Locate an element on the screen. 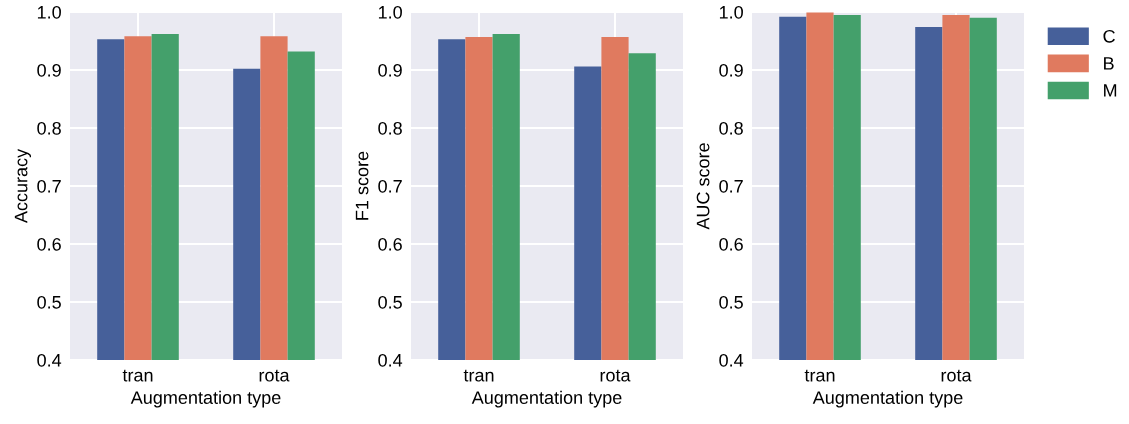 The width and height of the screenshot is (1129, 424). y-axis-title: AUC score is located at coordinates (703, 186).